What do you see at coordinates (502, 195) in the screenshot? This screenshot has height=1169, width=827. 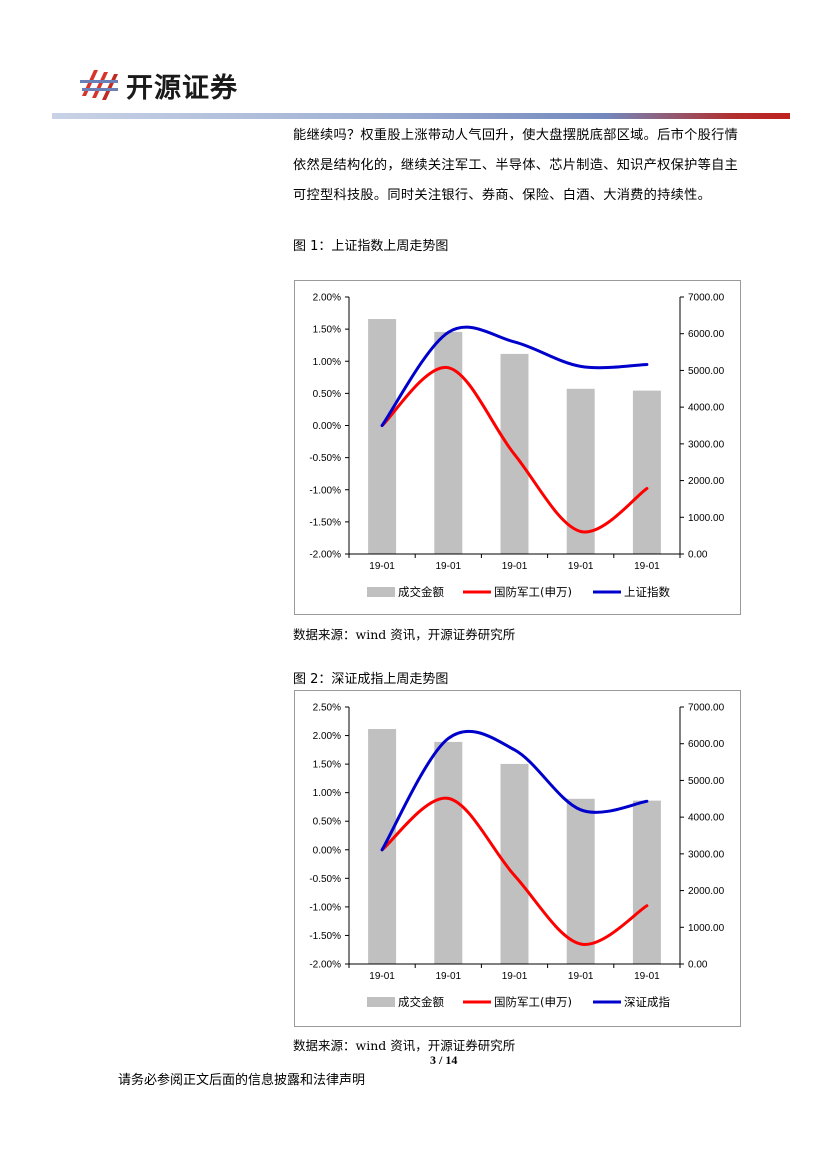 I see `paragraph-line: 可控型科技股。同时关注银行、券商、保险、白酒、大消费的持续性。` at bounding box center [502, 195].